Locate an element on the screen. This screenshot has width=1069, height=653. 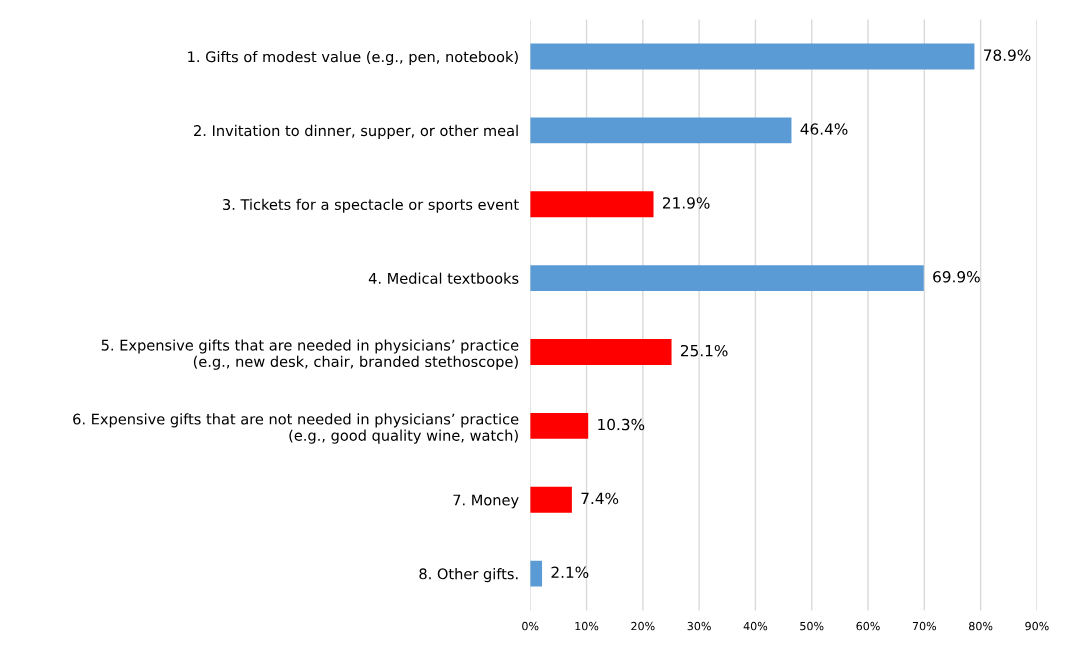
y-tick-label: 1. Gifts of modest value (e.g., pen, notebook) is located at coordinates (353, 58).